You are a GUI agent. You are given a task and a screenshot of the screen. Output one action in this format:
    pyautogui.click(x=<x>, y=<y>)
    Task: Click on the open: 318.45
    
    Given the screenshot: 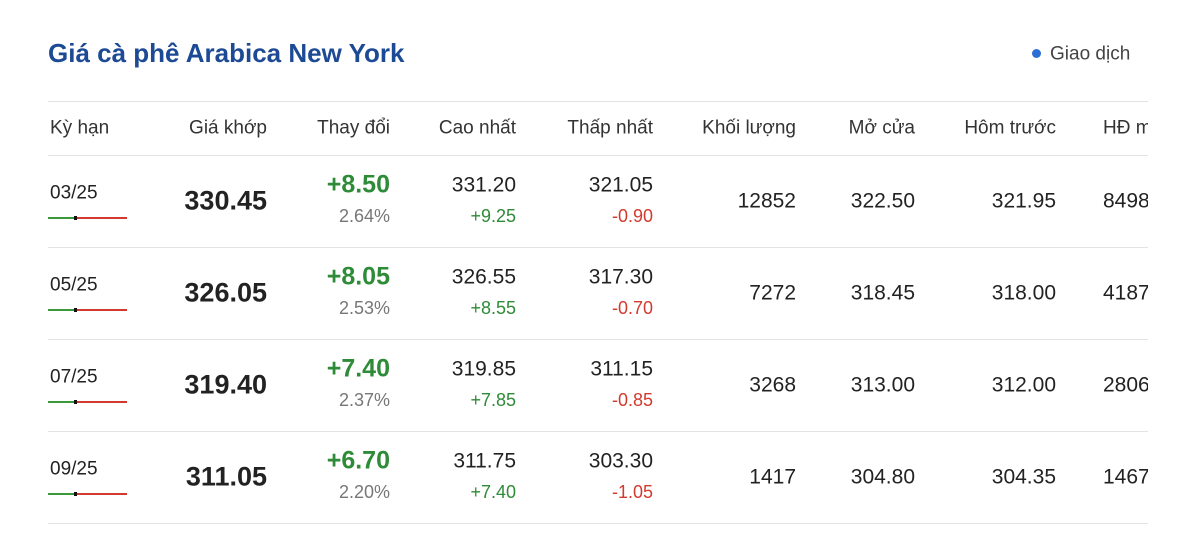 What is the action you would take?
    pyautogui.click(x=882, y=293)
    